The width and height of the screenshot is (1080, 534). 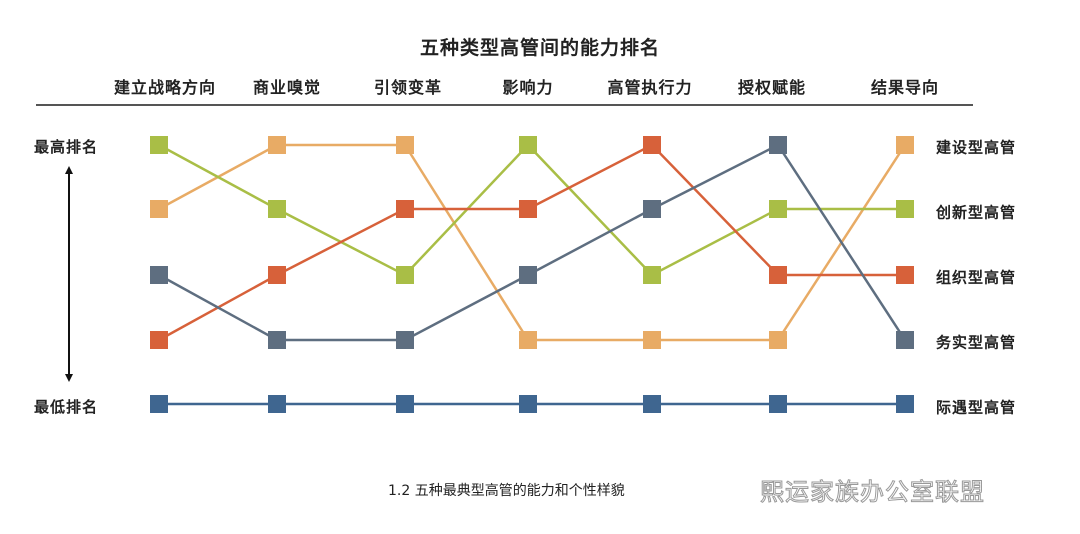 I want to click on legend-item-pragmatic: 务实型高管, so click(x=976, y=342).